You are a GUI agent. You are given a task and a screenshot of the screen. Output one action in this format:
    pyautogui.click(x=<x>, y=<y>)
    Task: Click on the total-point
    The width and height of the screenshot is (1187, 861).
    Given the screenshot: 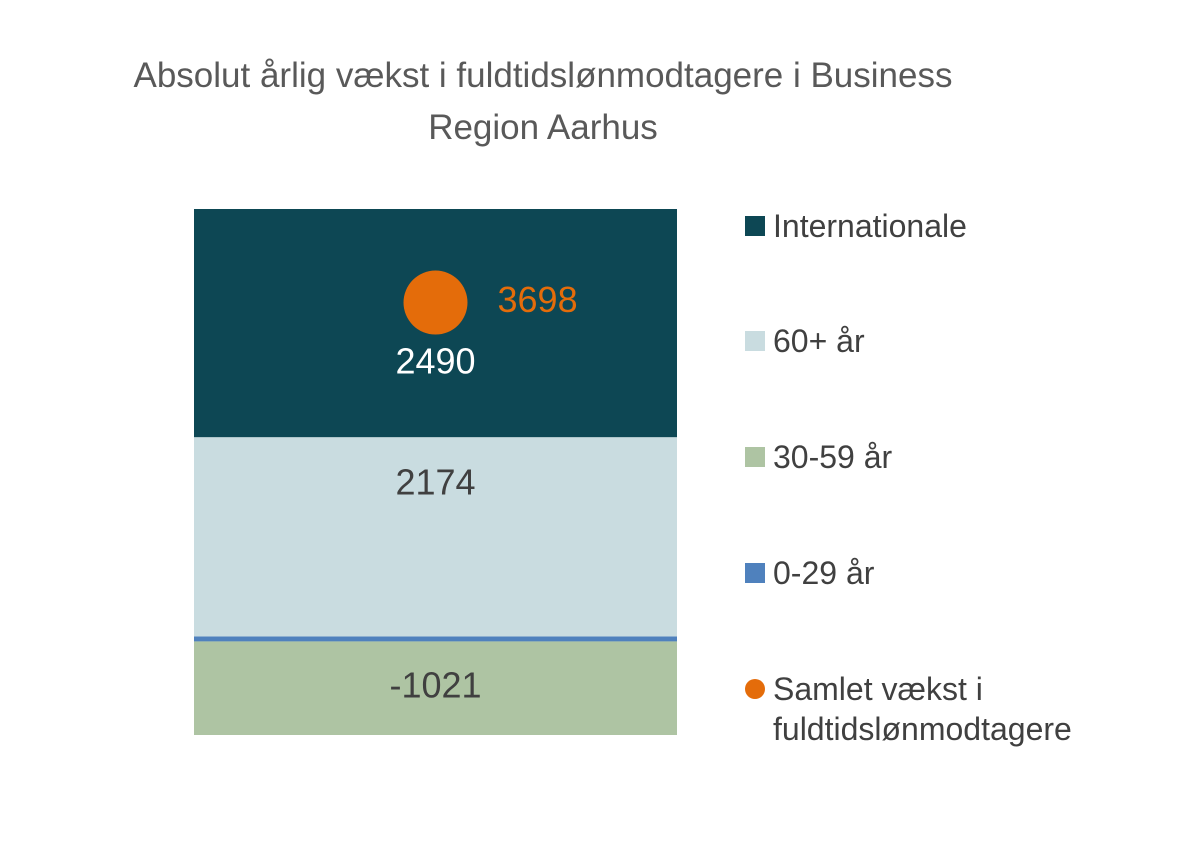 What is the action you would take?
    pyautogui.click(x=435, y=302)
    